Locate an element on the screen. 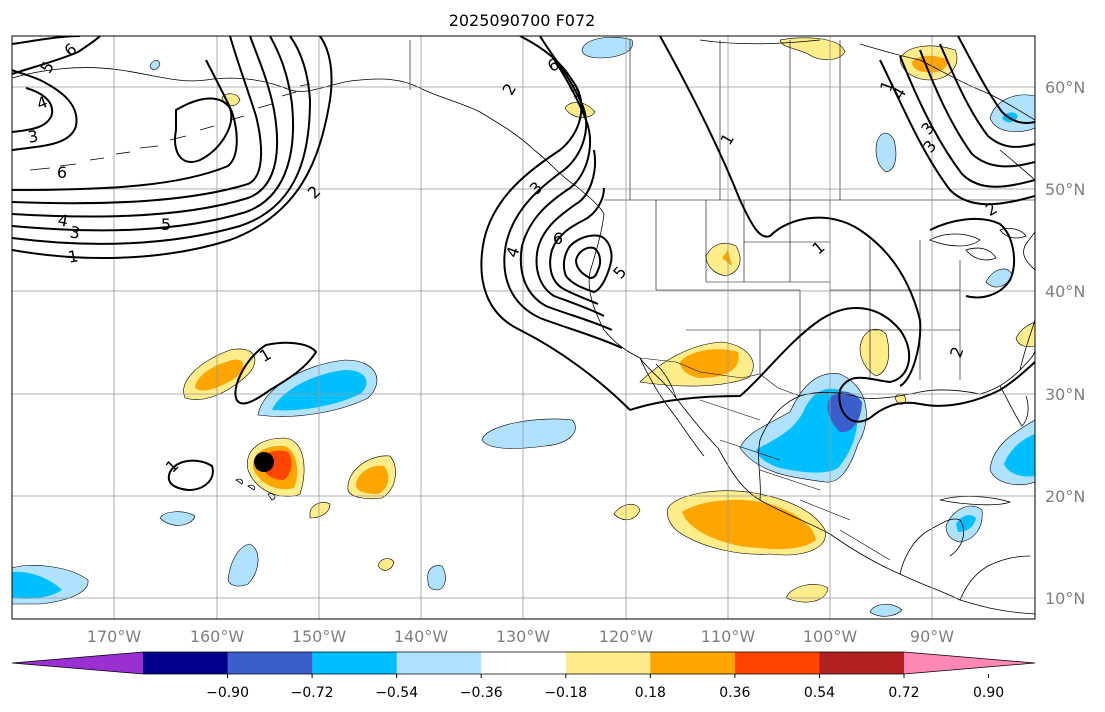 The image size is (1105, 712). aleutian-islands is located at coordinates (170, 127).